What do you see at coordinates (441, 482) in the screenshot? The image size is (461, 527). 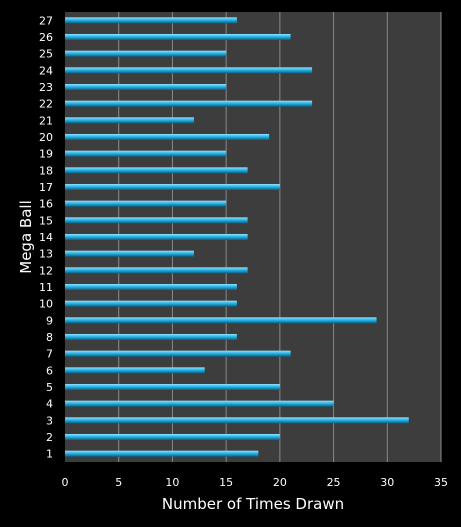 I see `x-tick-label: 35` at bounding box center [441, 482].